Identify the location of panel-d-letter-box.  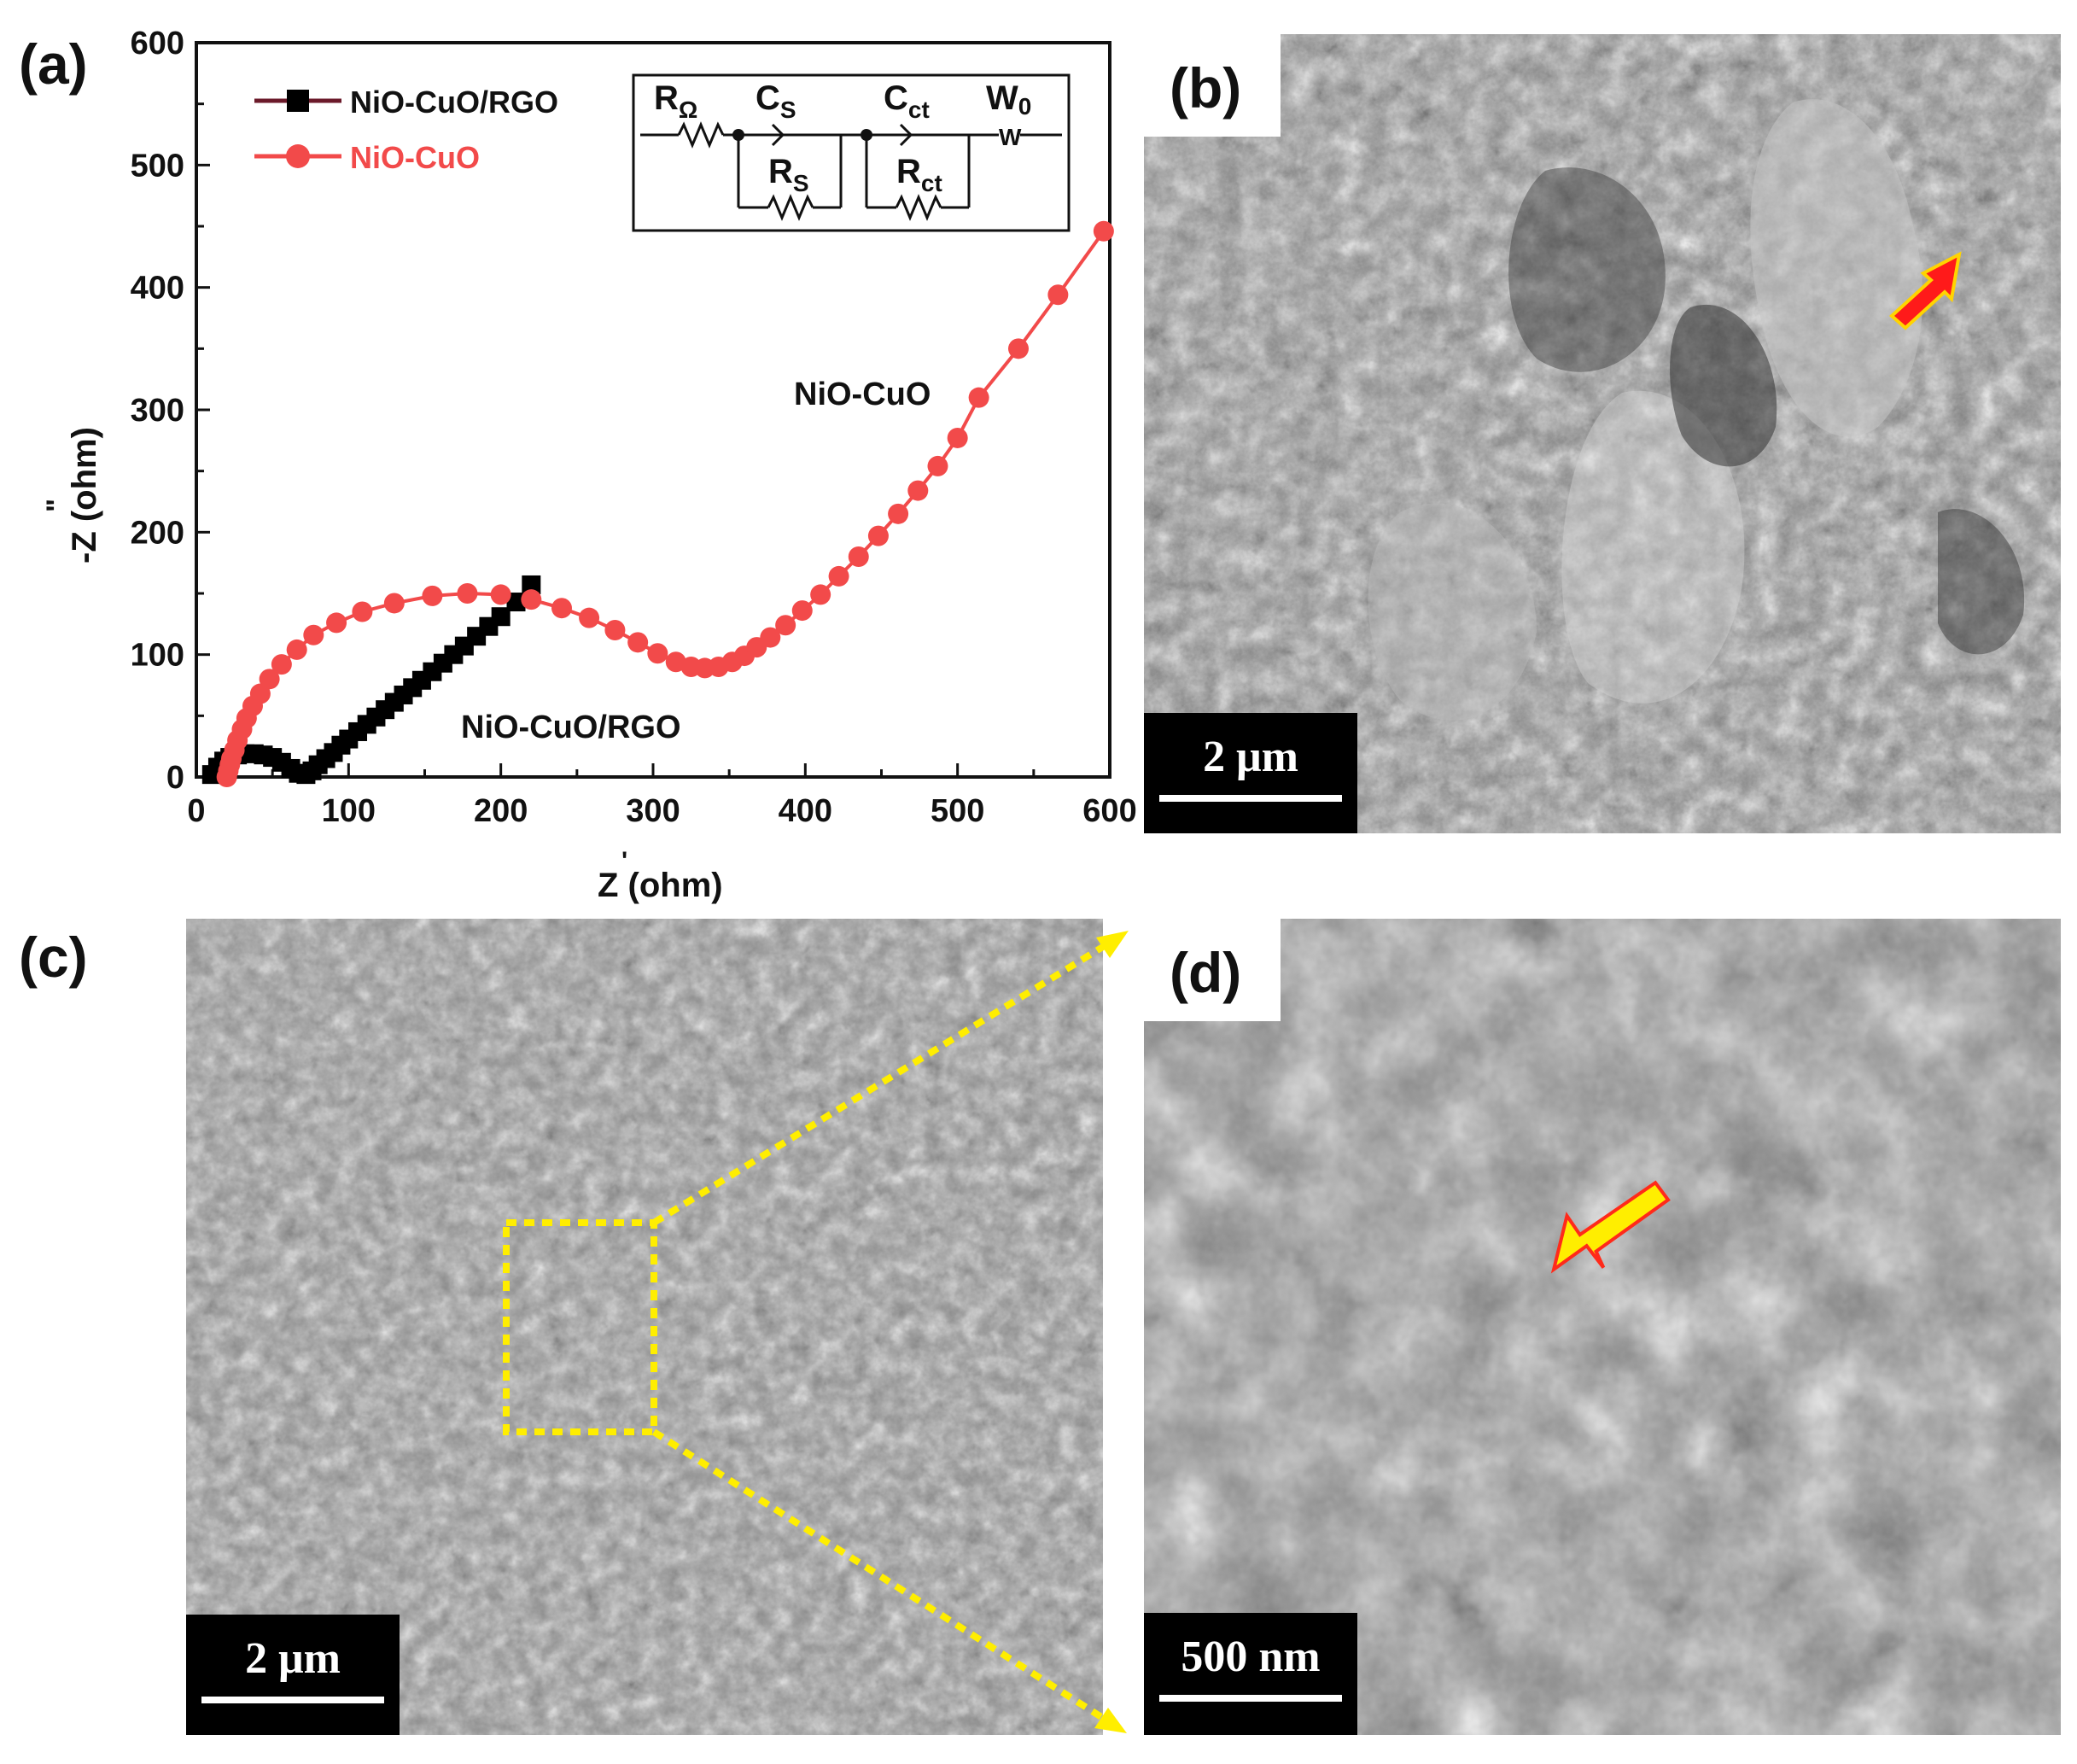
(1212, 970).